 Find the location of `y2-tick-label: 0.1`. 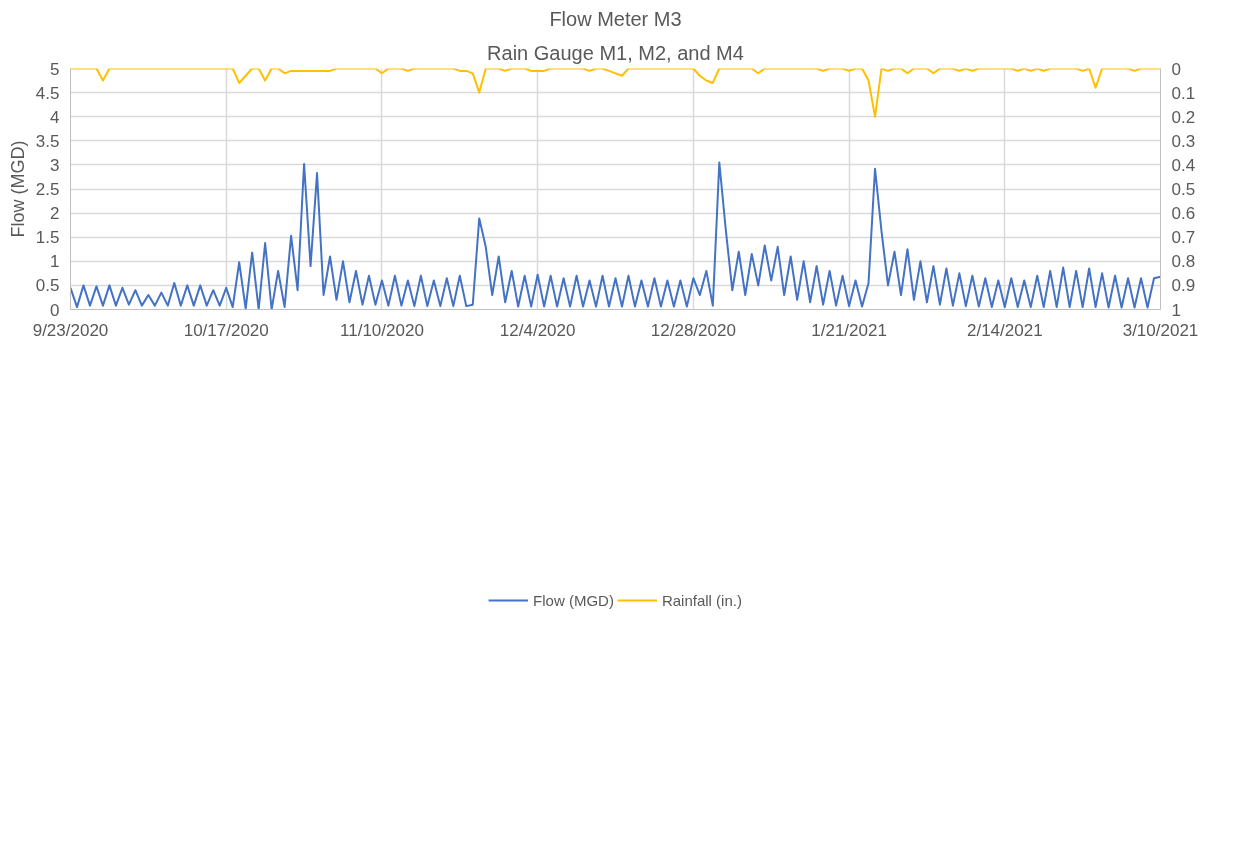

y2-tick-label: 0.1 is located at coordinates (1183, 93).